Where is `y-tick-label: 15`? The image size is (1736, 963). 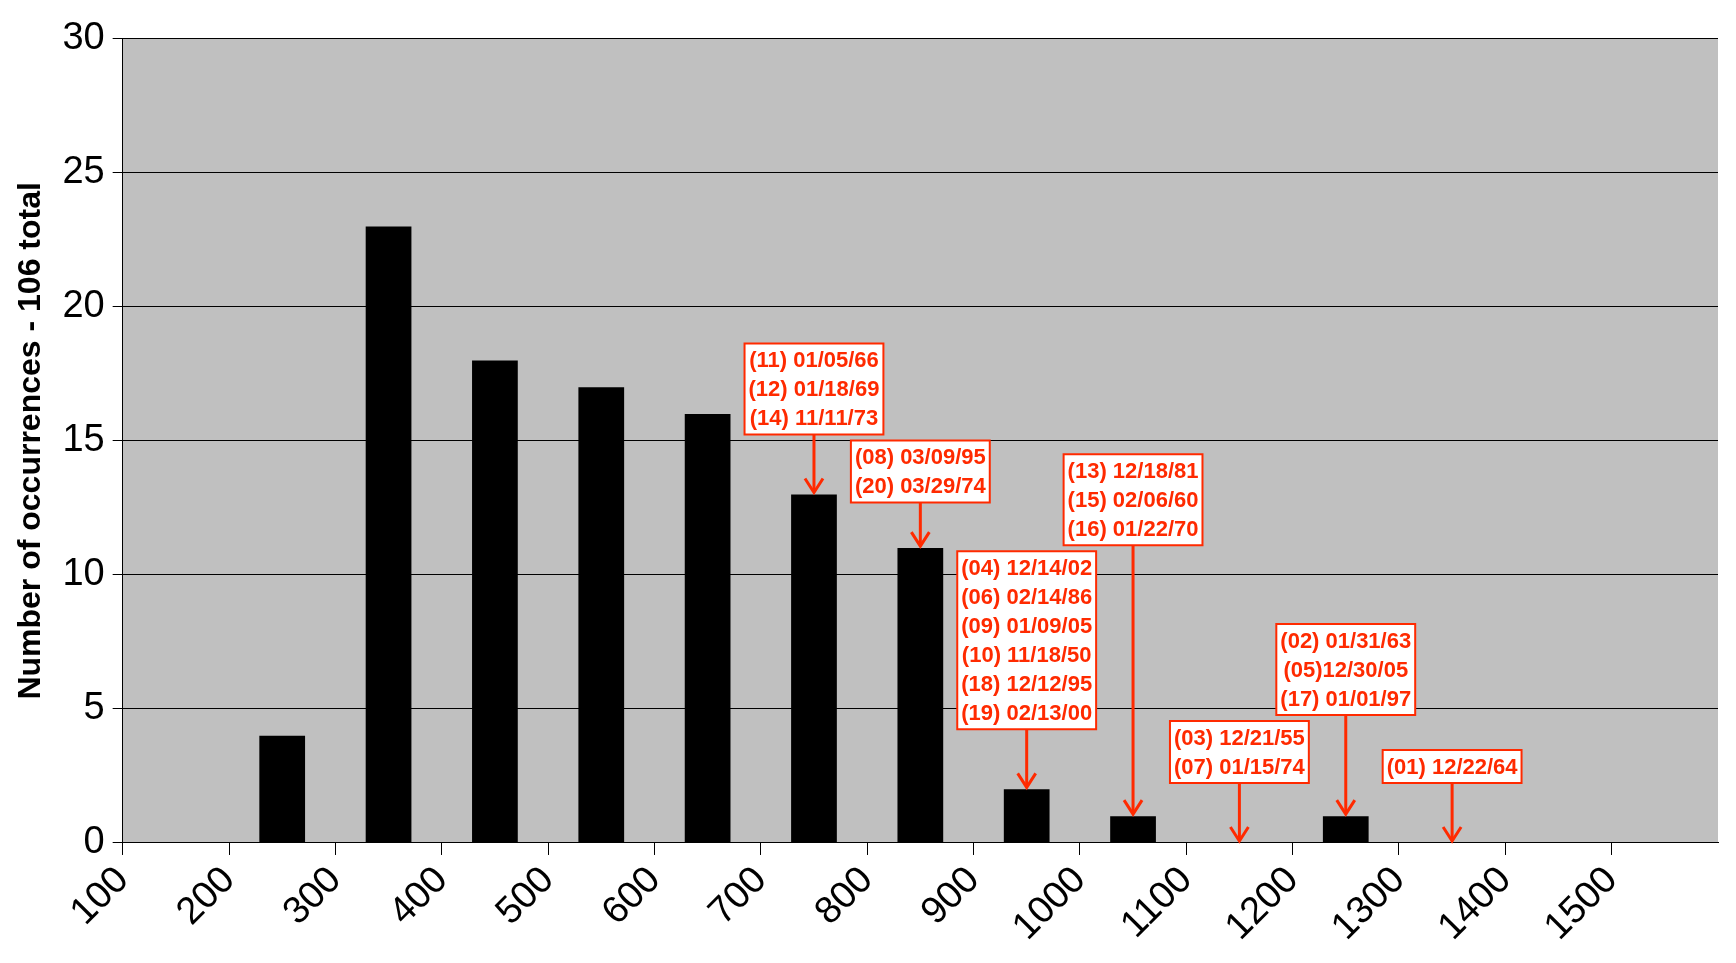
y-tick-label: 15 is located at coordinates (83, 438).